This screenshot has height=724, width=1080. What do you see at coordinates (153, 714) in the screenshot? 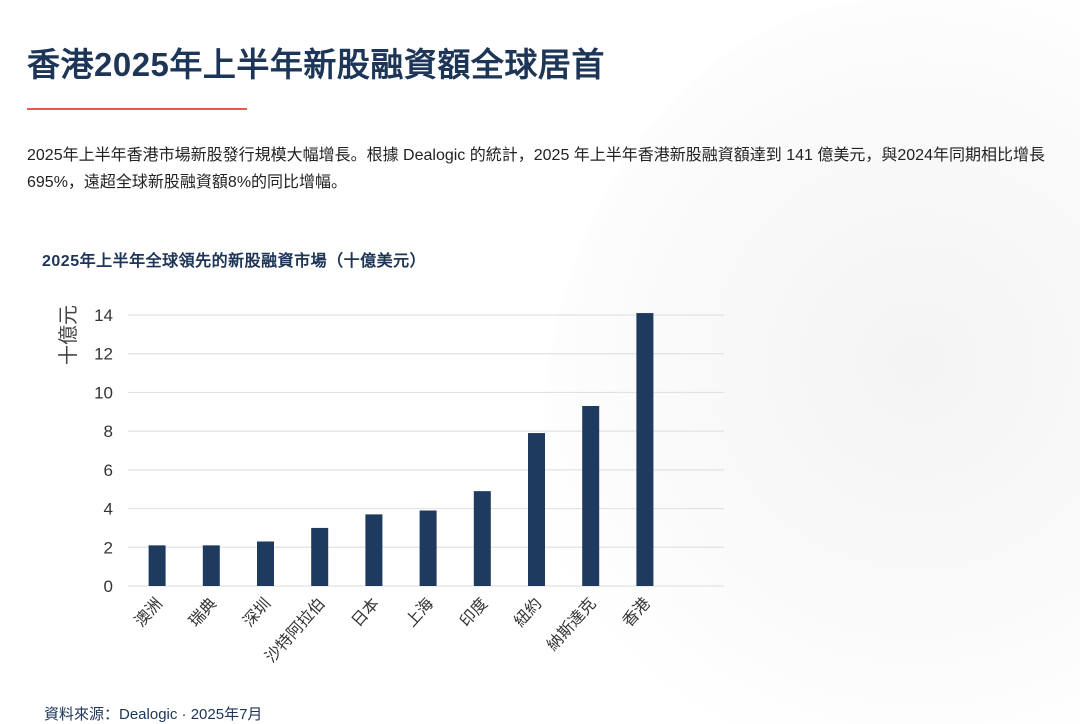
I see `source-note: 資料來源：Dealogic · 2025年7月` at bounding box center [153, 714].